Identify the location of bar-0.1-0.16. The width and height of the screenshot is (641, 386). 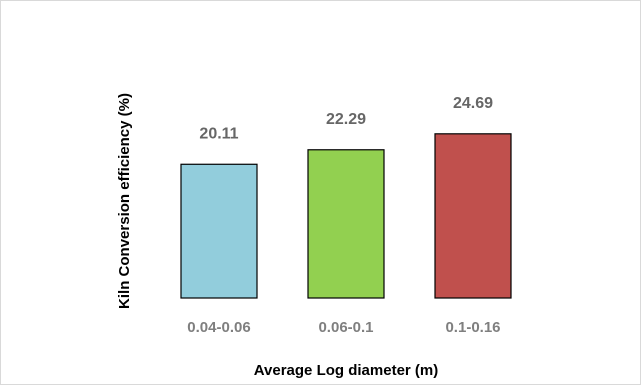
(473, 216).